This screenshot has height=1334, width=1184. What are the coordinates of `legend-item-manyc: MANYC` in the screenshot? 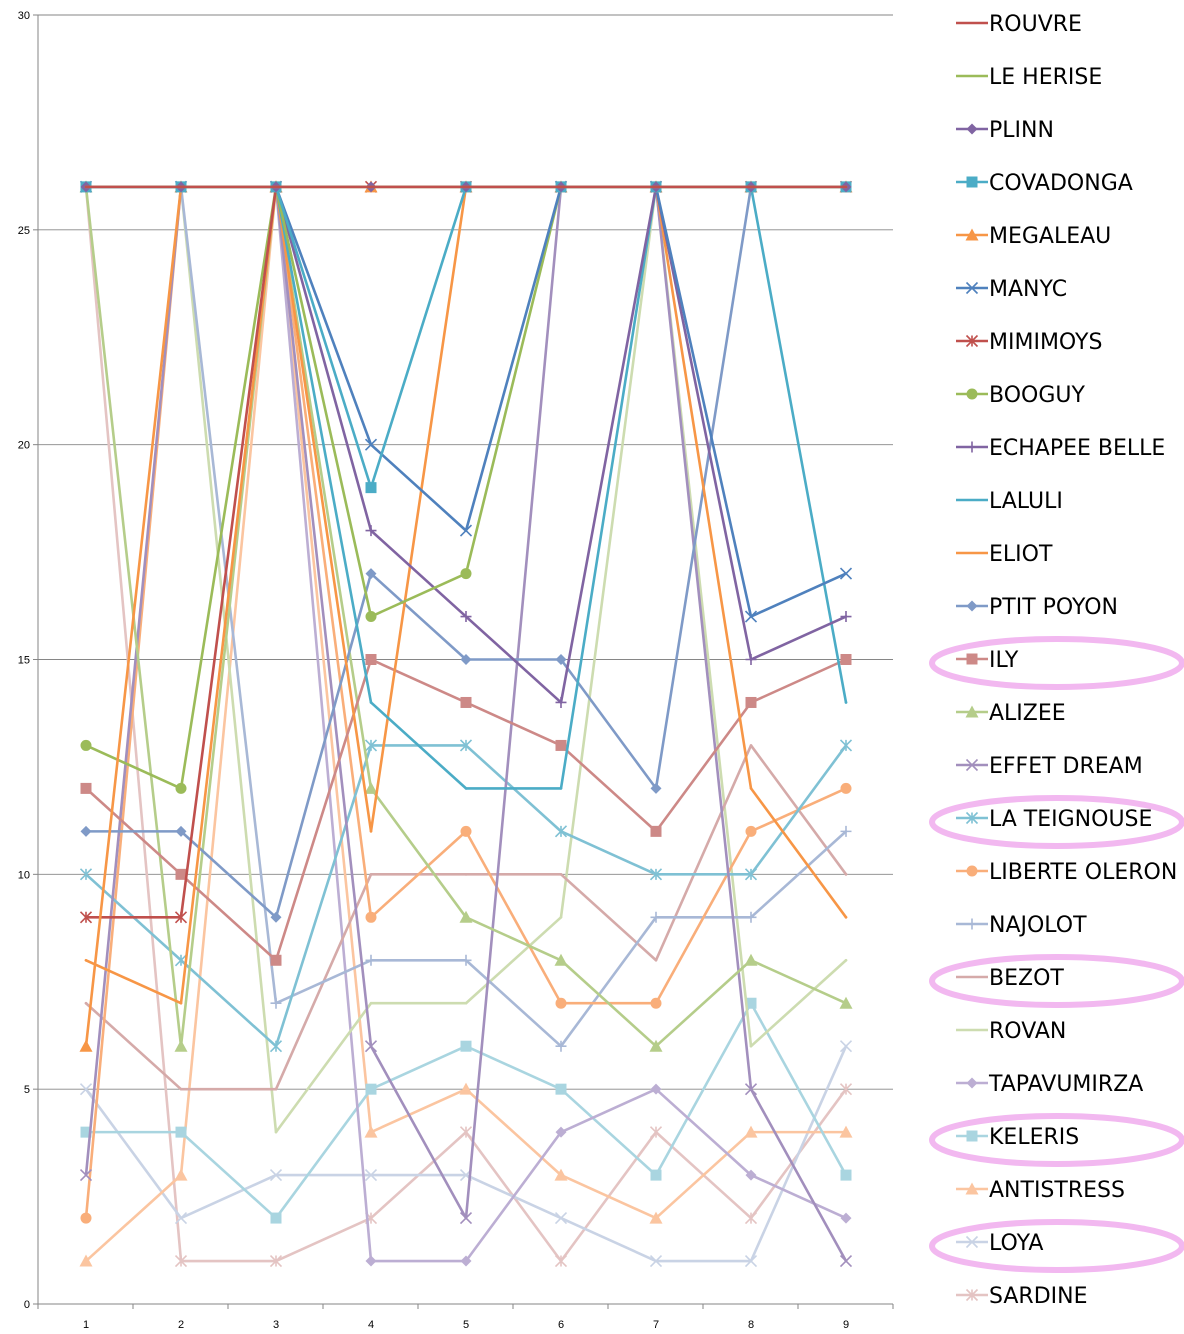 It's located at (1011, 289).